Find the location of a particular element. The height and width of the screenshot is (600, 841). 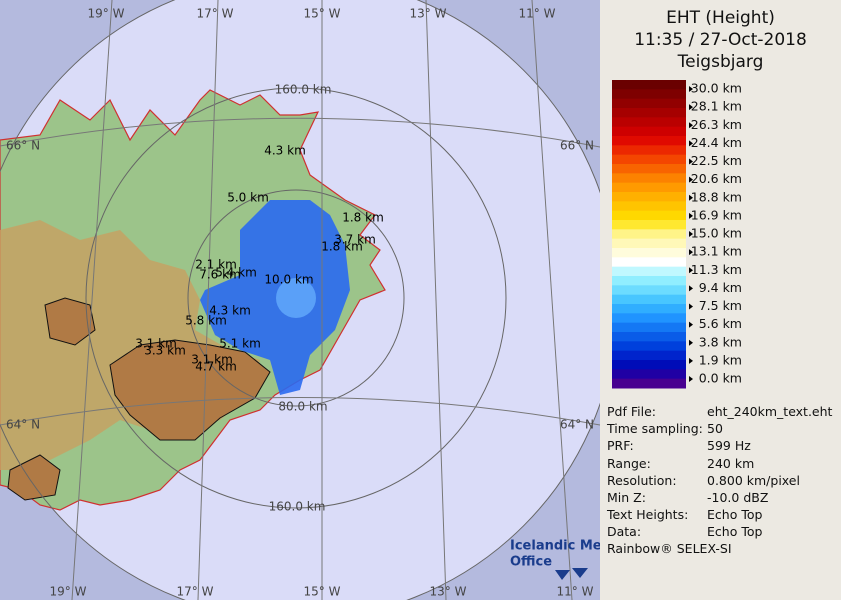

info-key: Text Heights: is located at coordinates (648, 515).